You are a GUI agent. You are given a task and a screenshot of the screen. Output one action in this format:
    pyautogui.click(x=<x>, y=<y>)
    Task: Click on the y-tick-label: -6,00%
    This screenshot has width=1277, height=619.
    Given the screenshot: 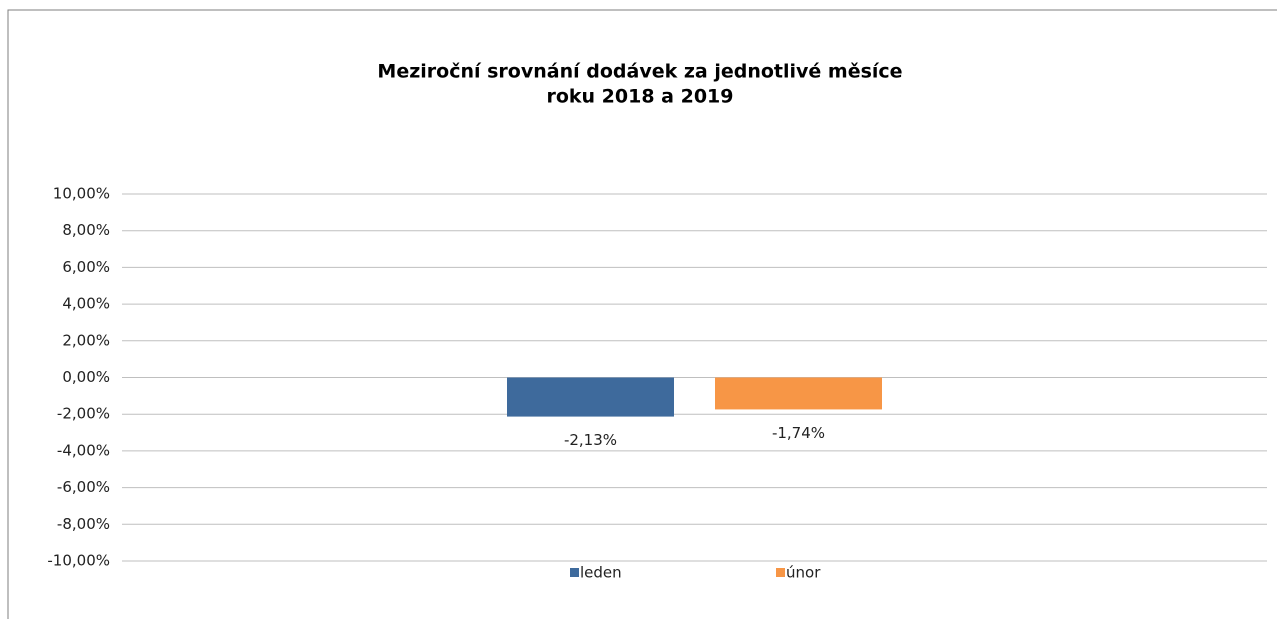 What is the action you would take?
    pyautogui.click(x=83, y=487)
    